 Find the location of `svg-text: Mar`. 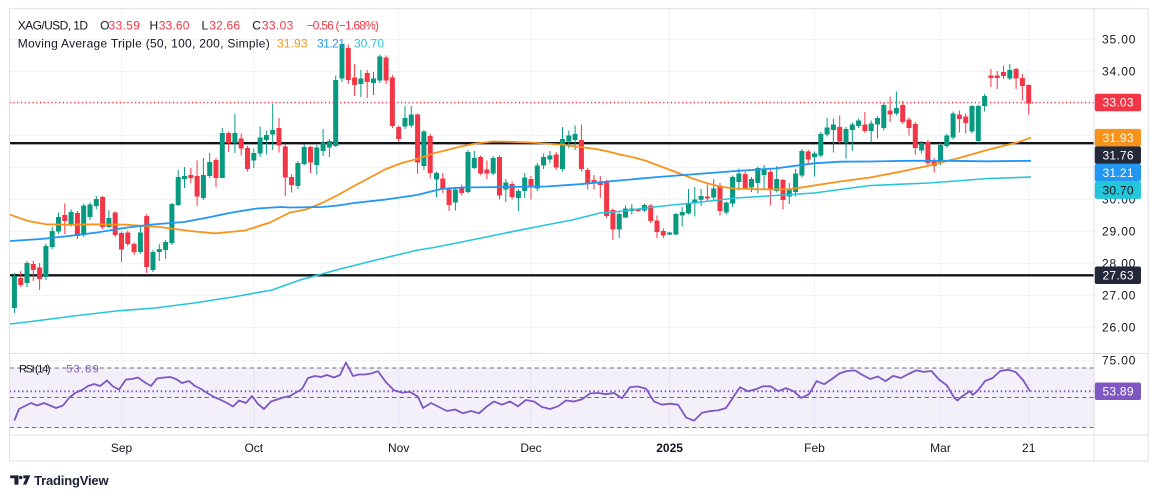

svg-text: Mar is located at coordinates (940, 448).